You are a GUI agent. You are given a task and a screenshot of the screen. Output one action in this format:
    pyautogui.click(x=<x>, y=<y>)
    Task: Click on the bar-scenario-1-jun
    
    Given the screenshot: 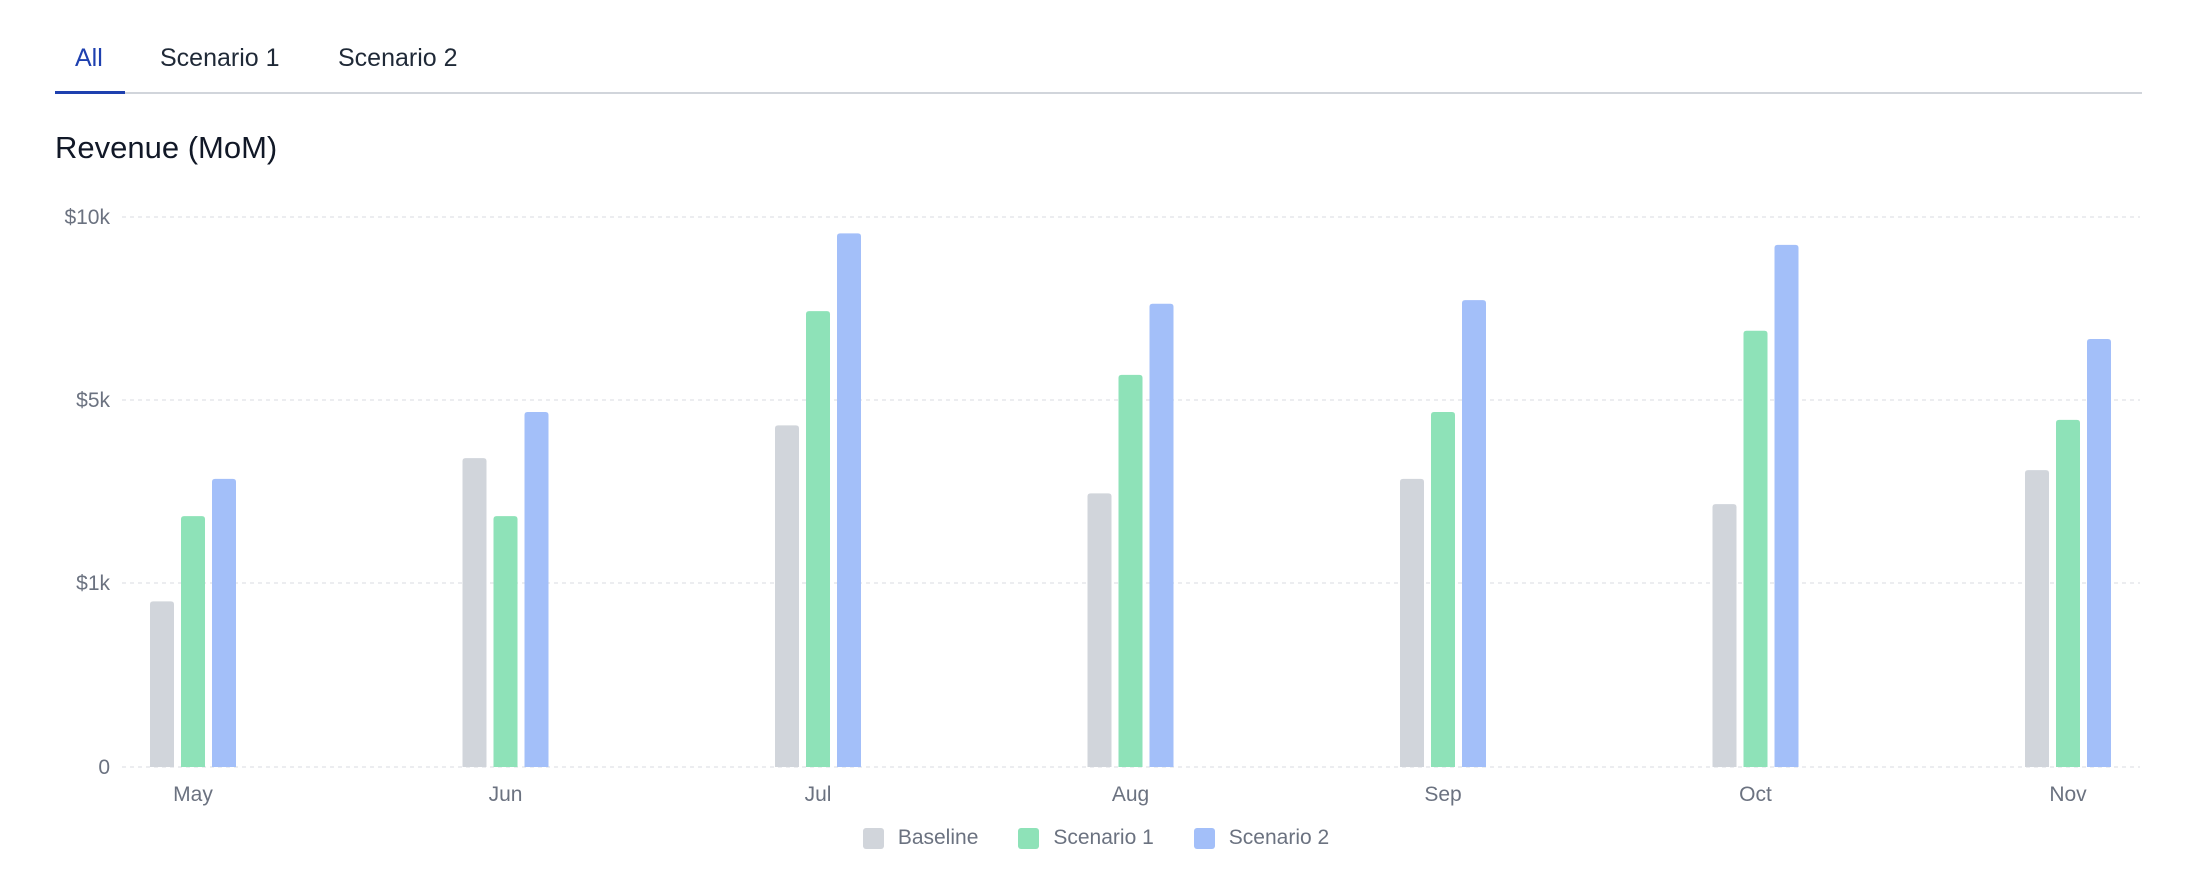 What is the action you would take?
    pyautogui.click(x=505, y=641)
    